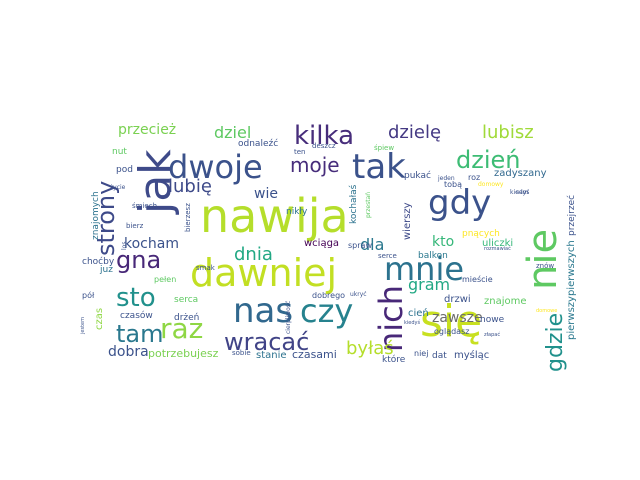 This screenshot has width=640, height=480. Describe the element at coordinates (453, 184) in the screenshot. I see `word-cloud-word: tobą` at that location.